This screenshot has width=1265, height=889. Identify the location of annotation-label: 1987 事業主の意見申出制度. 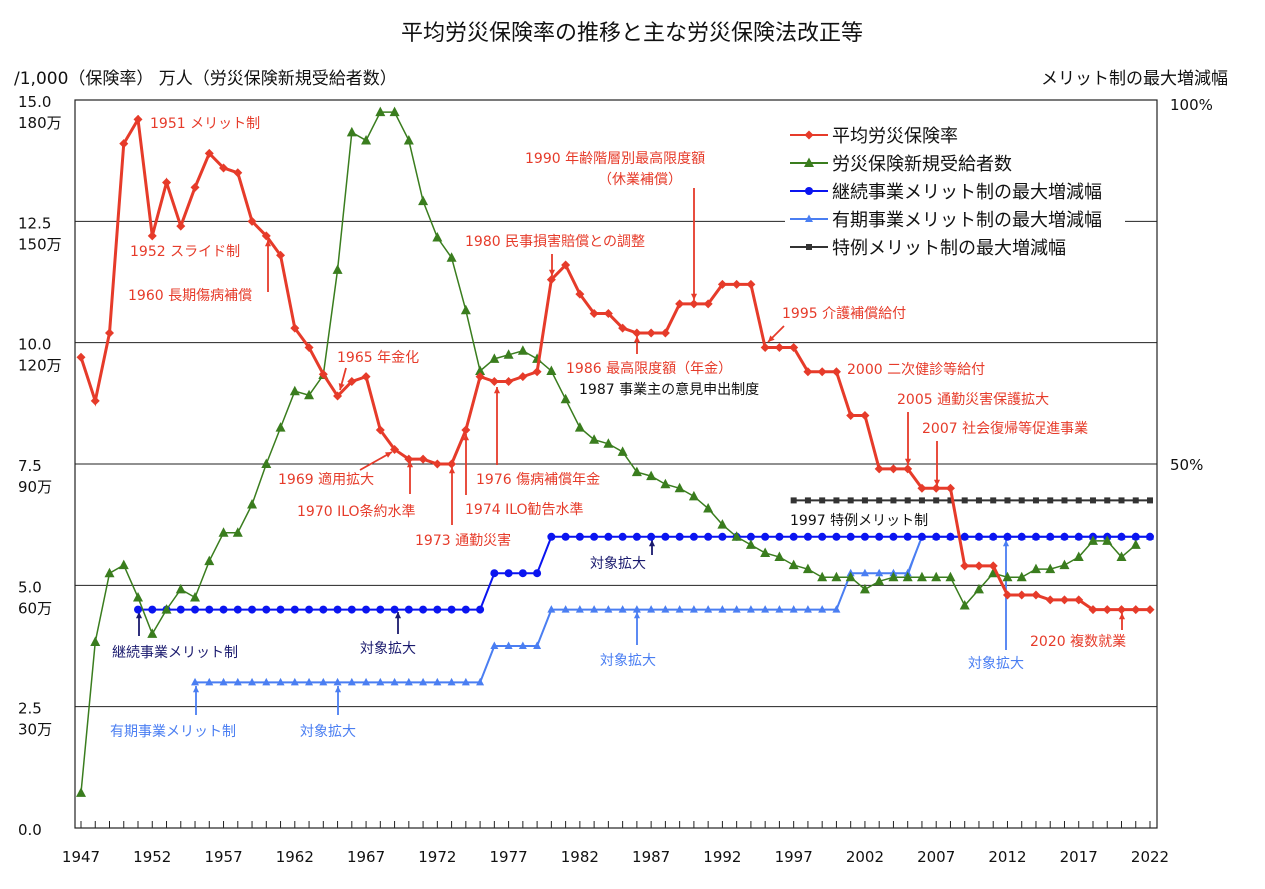
(669, 389).